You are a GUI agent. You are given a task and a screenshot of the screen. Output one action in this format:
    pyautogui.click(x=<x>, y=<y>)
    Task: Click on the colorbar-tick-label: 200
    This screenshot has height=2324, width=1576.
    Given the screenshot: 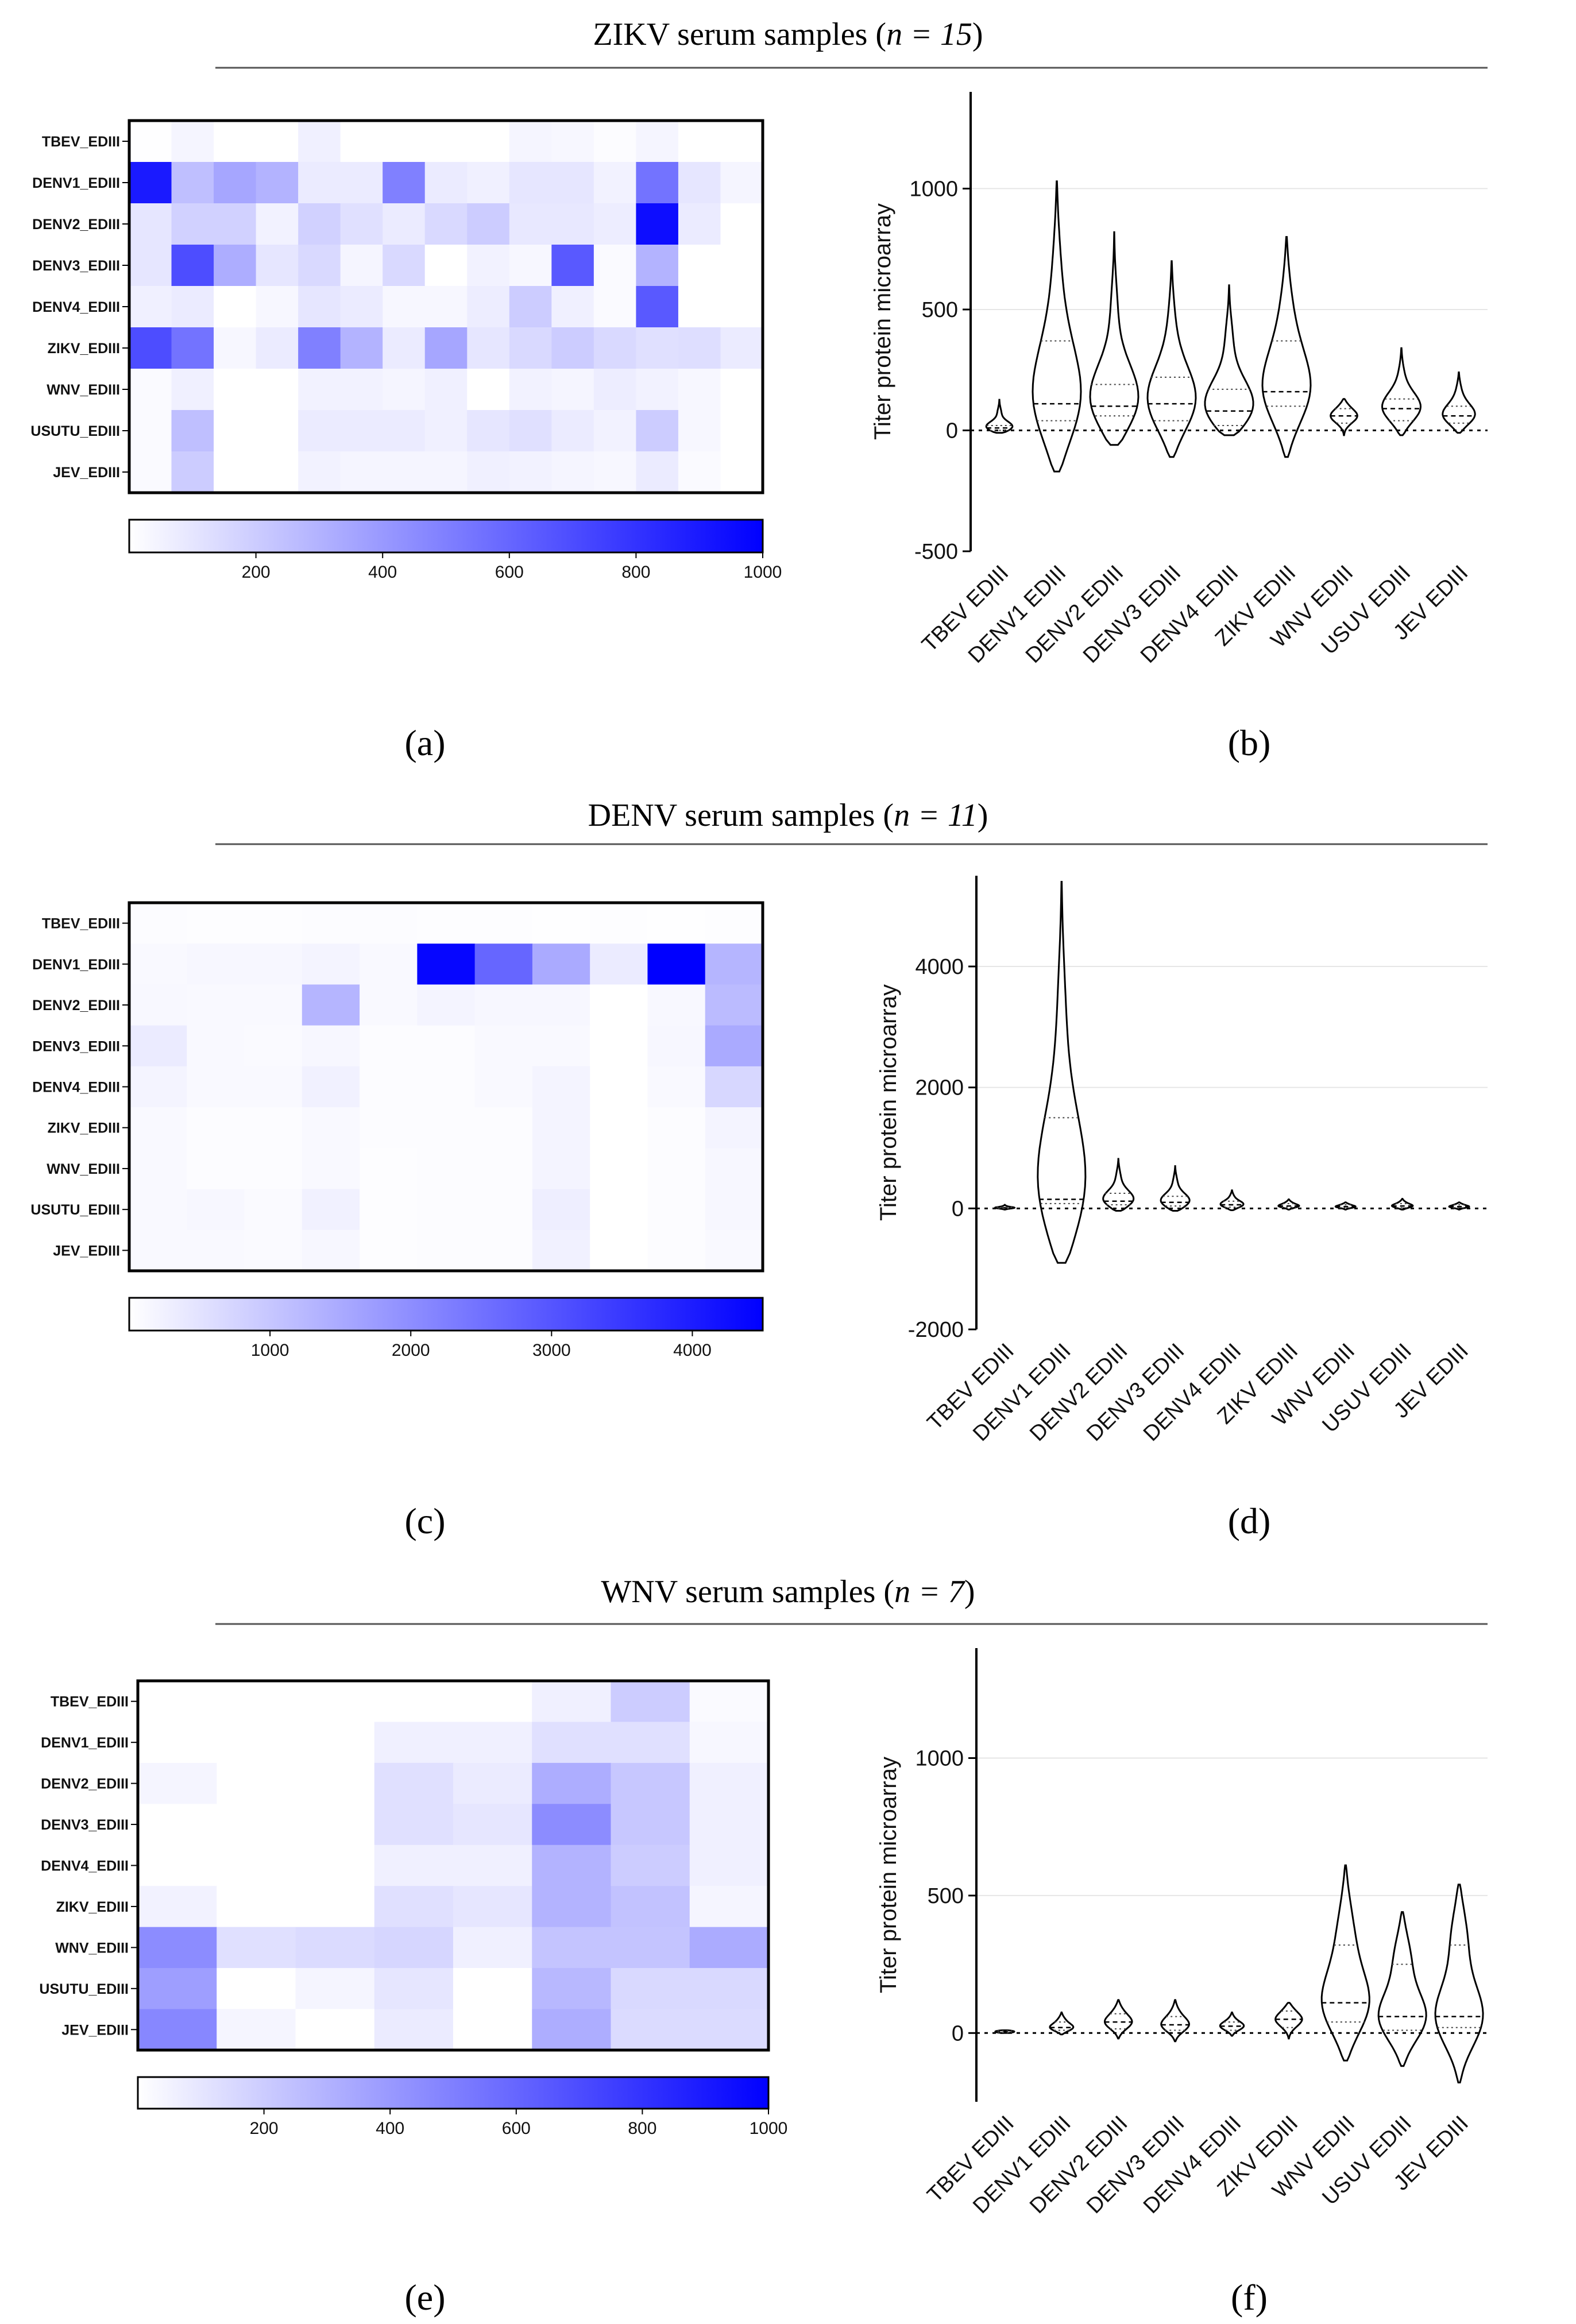 What is the action you would take?
    pyautogui.click(x=256, y=572)
    